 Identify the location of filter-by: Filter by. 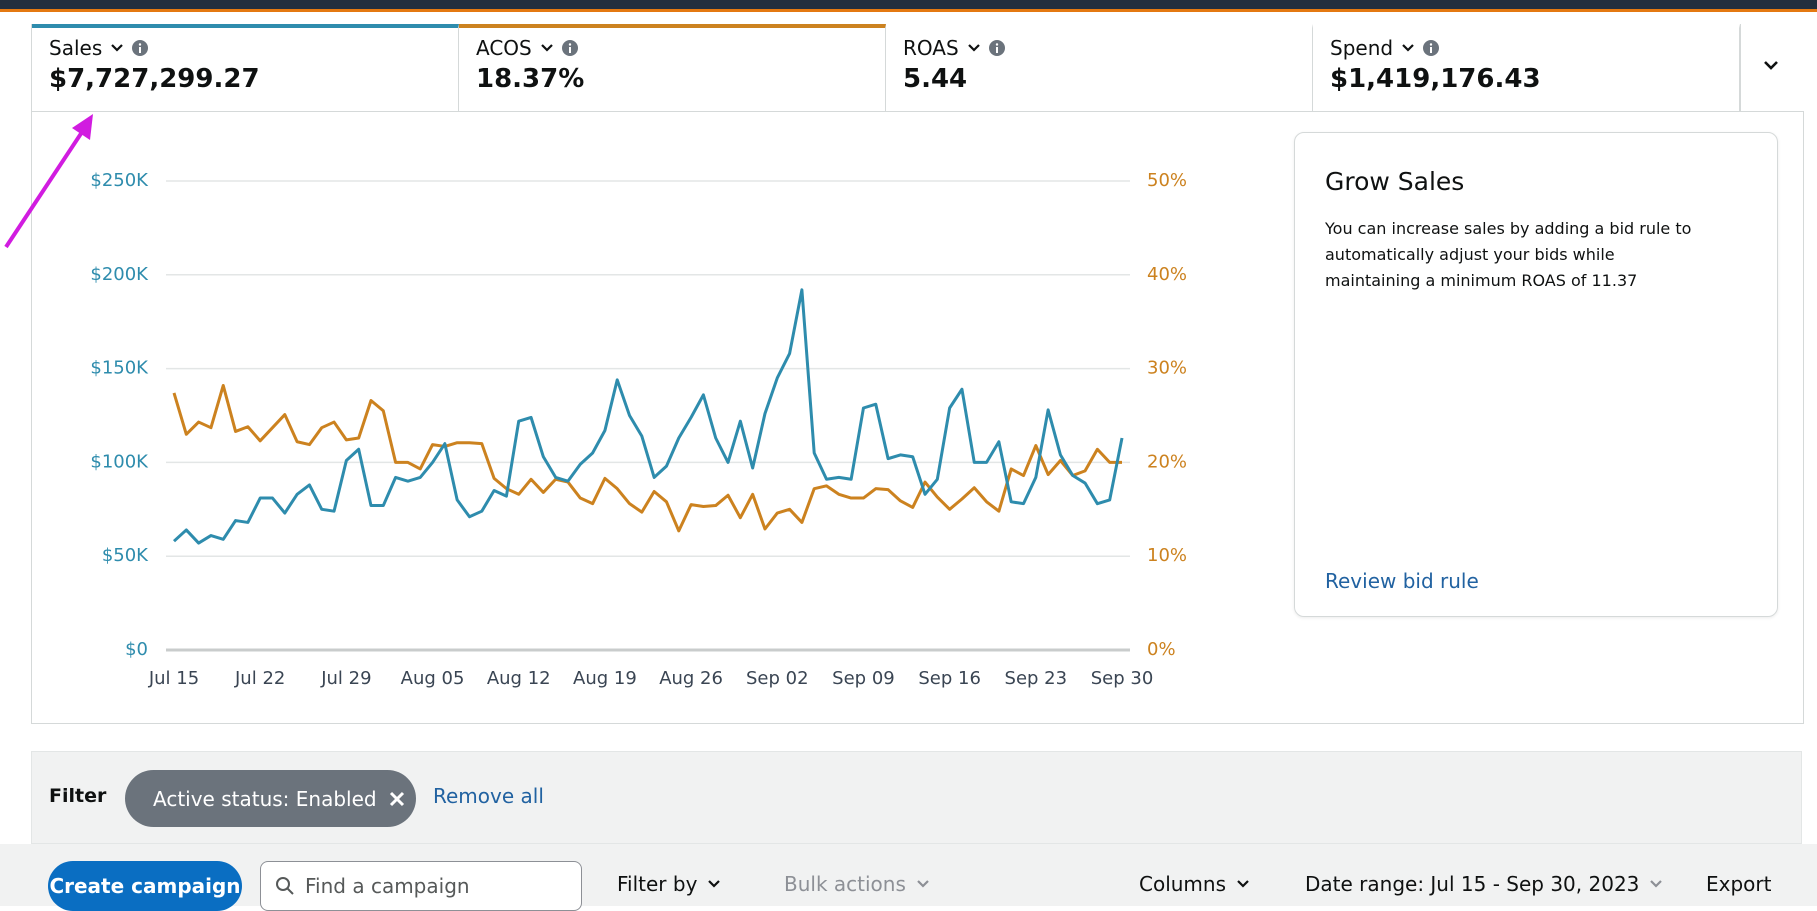
(669, 884).